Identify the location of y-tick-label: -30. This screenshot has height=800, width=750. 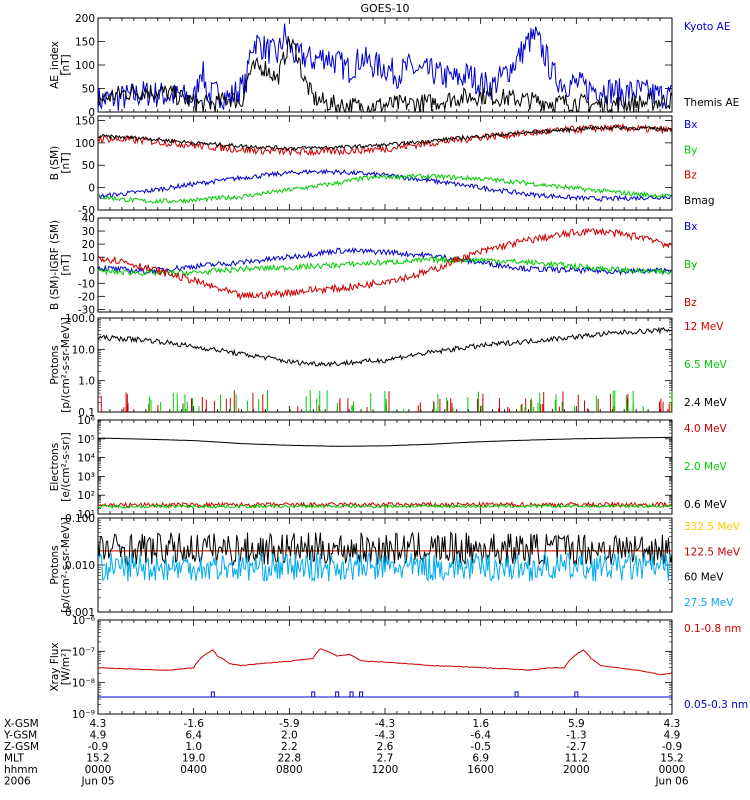
(86, 310).